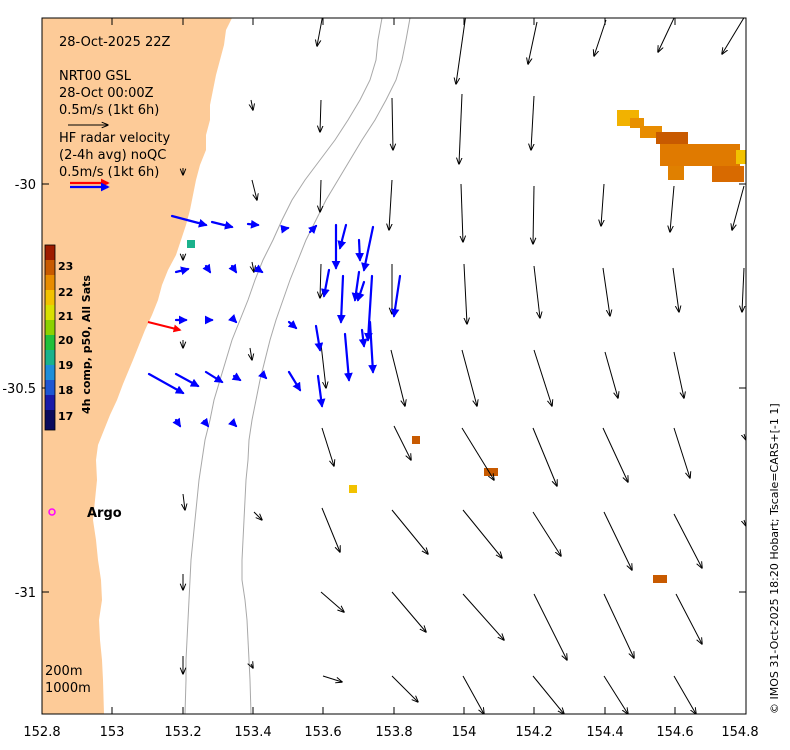  I want to click on x-tick-label: 154.8, so click(739, 732).